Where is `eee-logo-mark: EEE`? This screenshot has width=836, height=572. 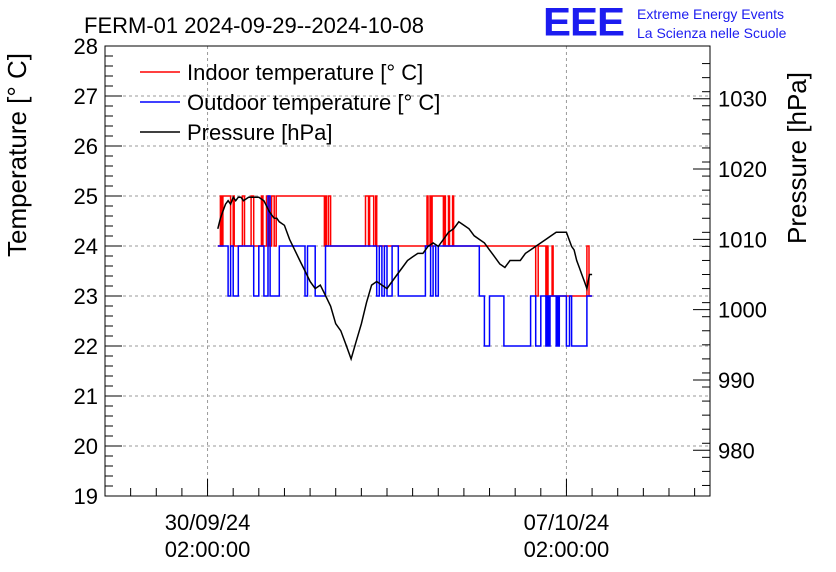 eee-logo-mark: EEE is located at coordinates (584, 22).